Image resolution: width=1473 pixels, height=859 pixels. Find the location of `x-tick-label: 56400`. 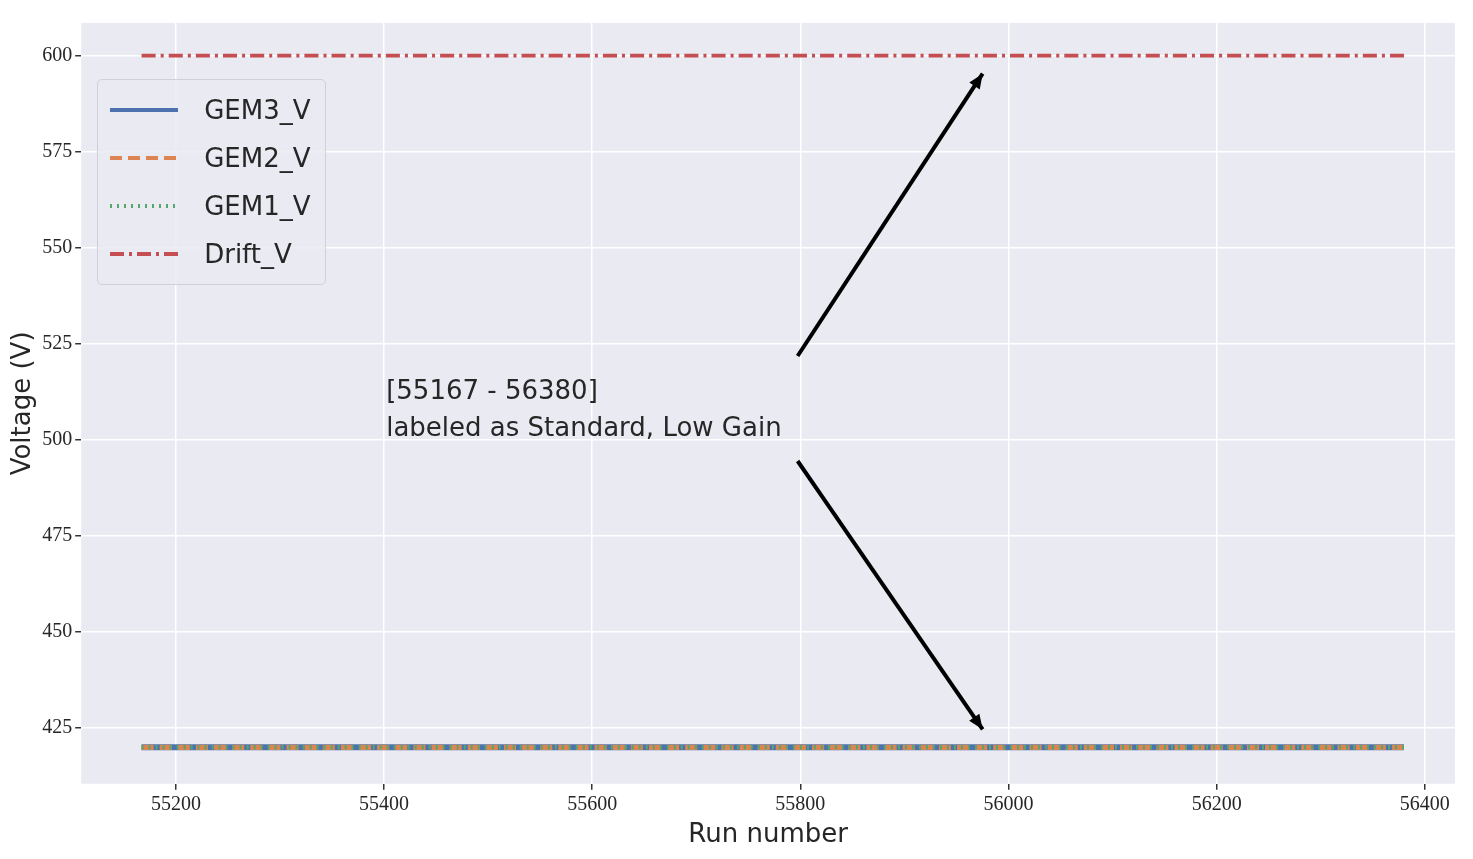

x-tick-label: 56400 is located at coordinates (1424, 803).